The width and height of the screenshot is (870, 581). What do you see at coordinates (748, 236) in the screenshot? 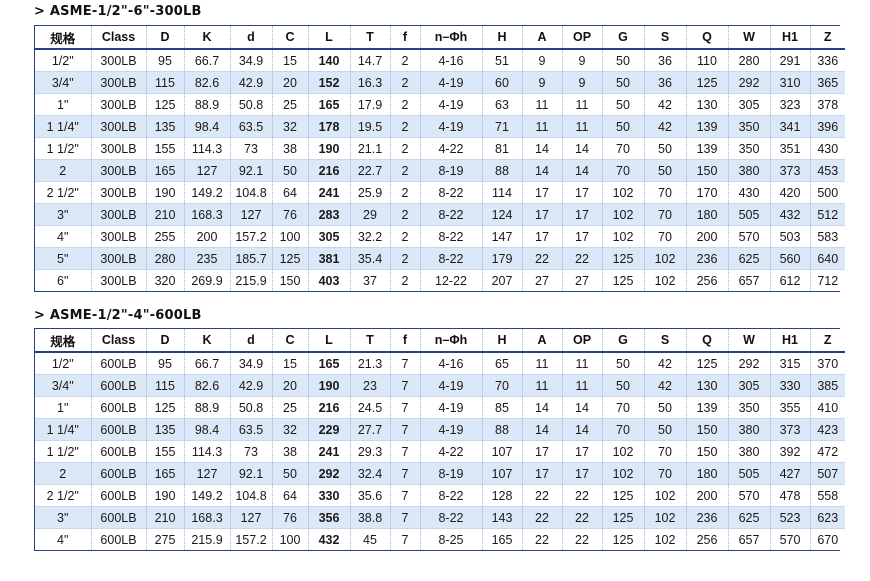
I see `table-cell: 570` at bounding box center [748, 236].